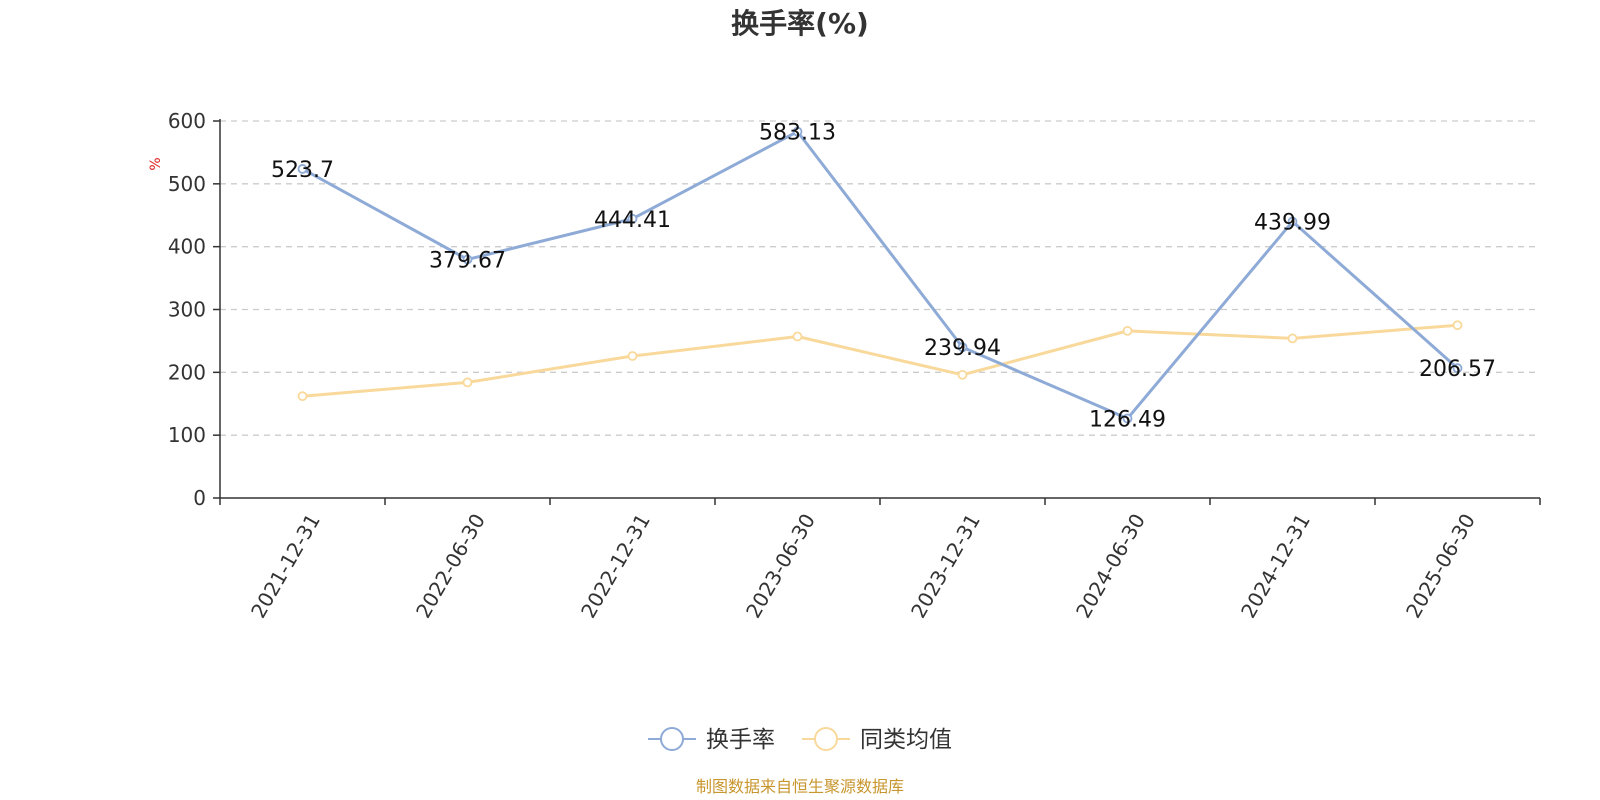 The height and width of the screenshot is (800, 1600). I want to click on legend-peer-average-label: 同类均值, so click(906, 740).